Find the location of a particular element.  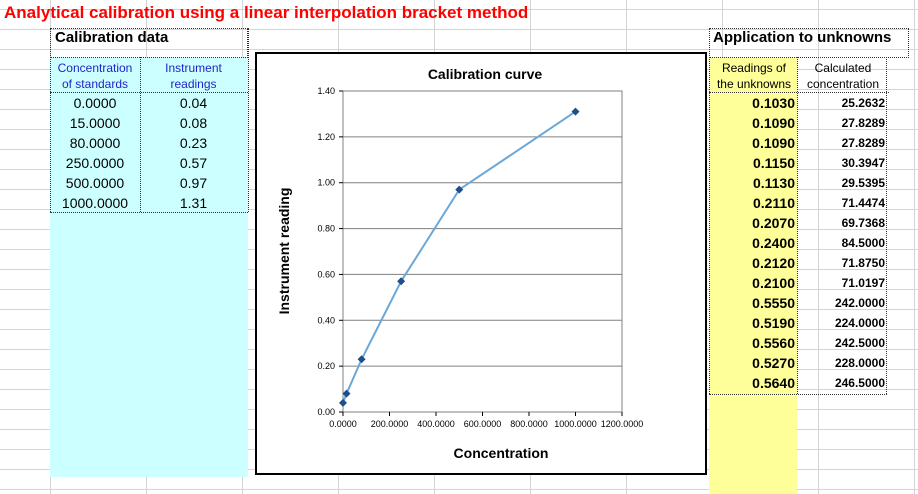

unknowns-conc-header: Calculated concentration is located at coordinates (843, 76).